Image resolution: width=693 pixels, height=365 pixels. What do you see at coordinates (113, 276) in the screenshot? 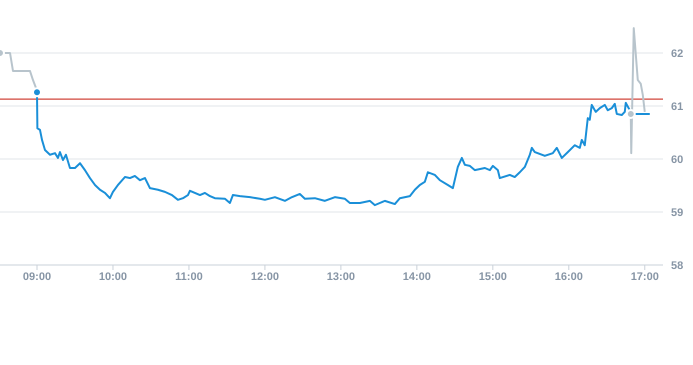
I see `x-tick-label: 10:00` at bounding box center [113, 276].